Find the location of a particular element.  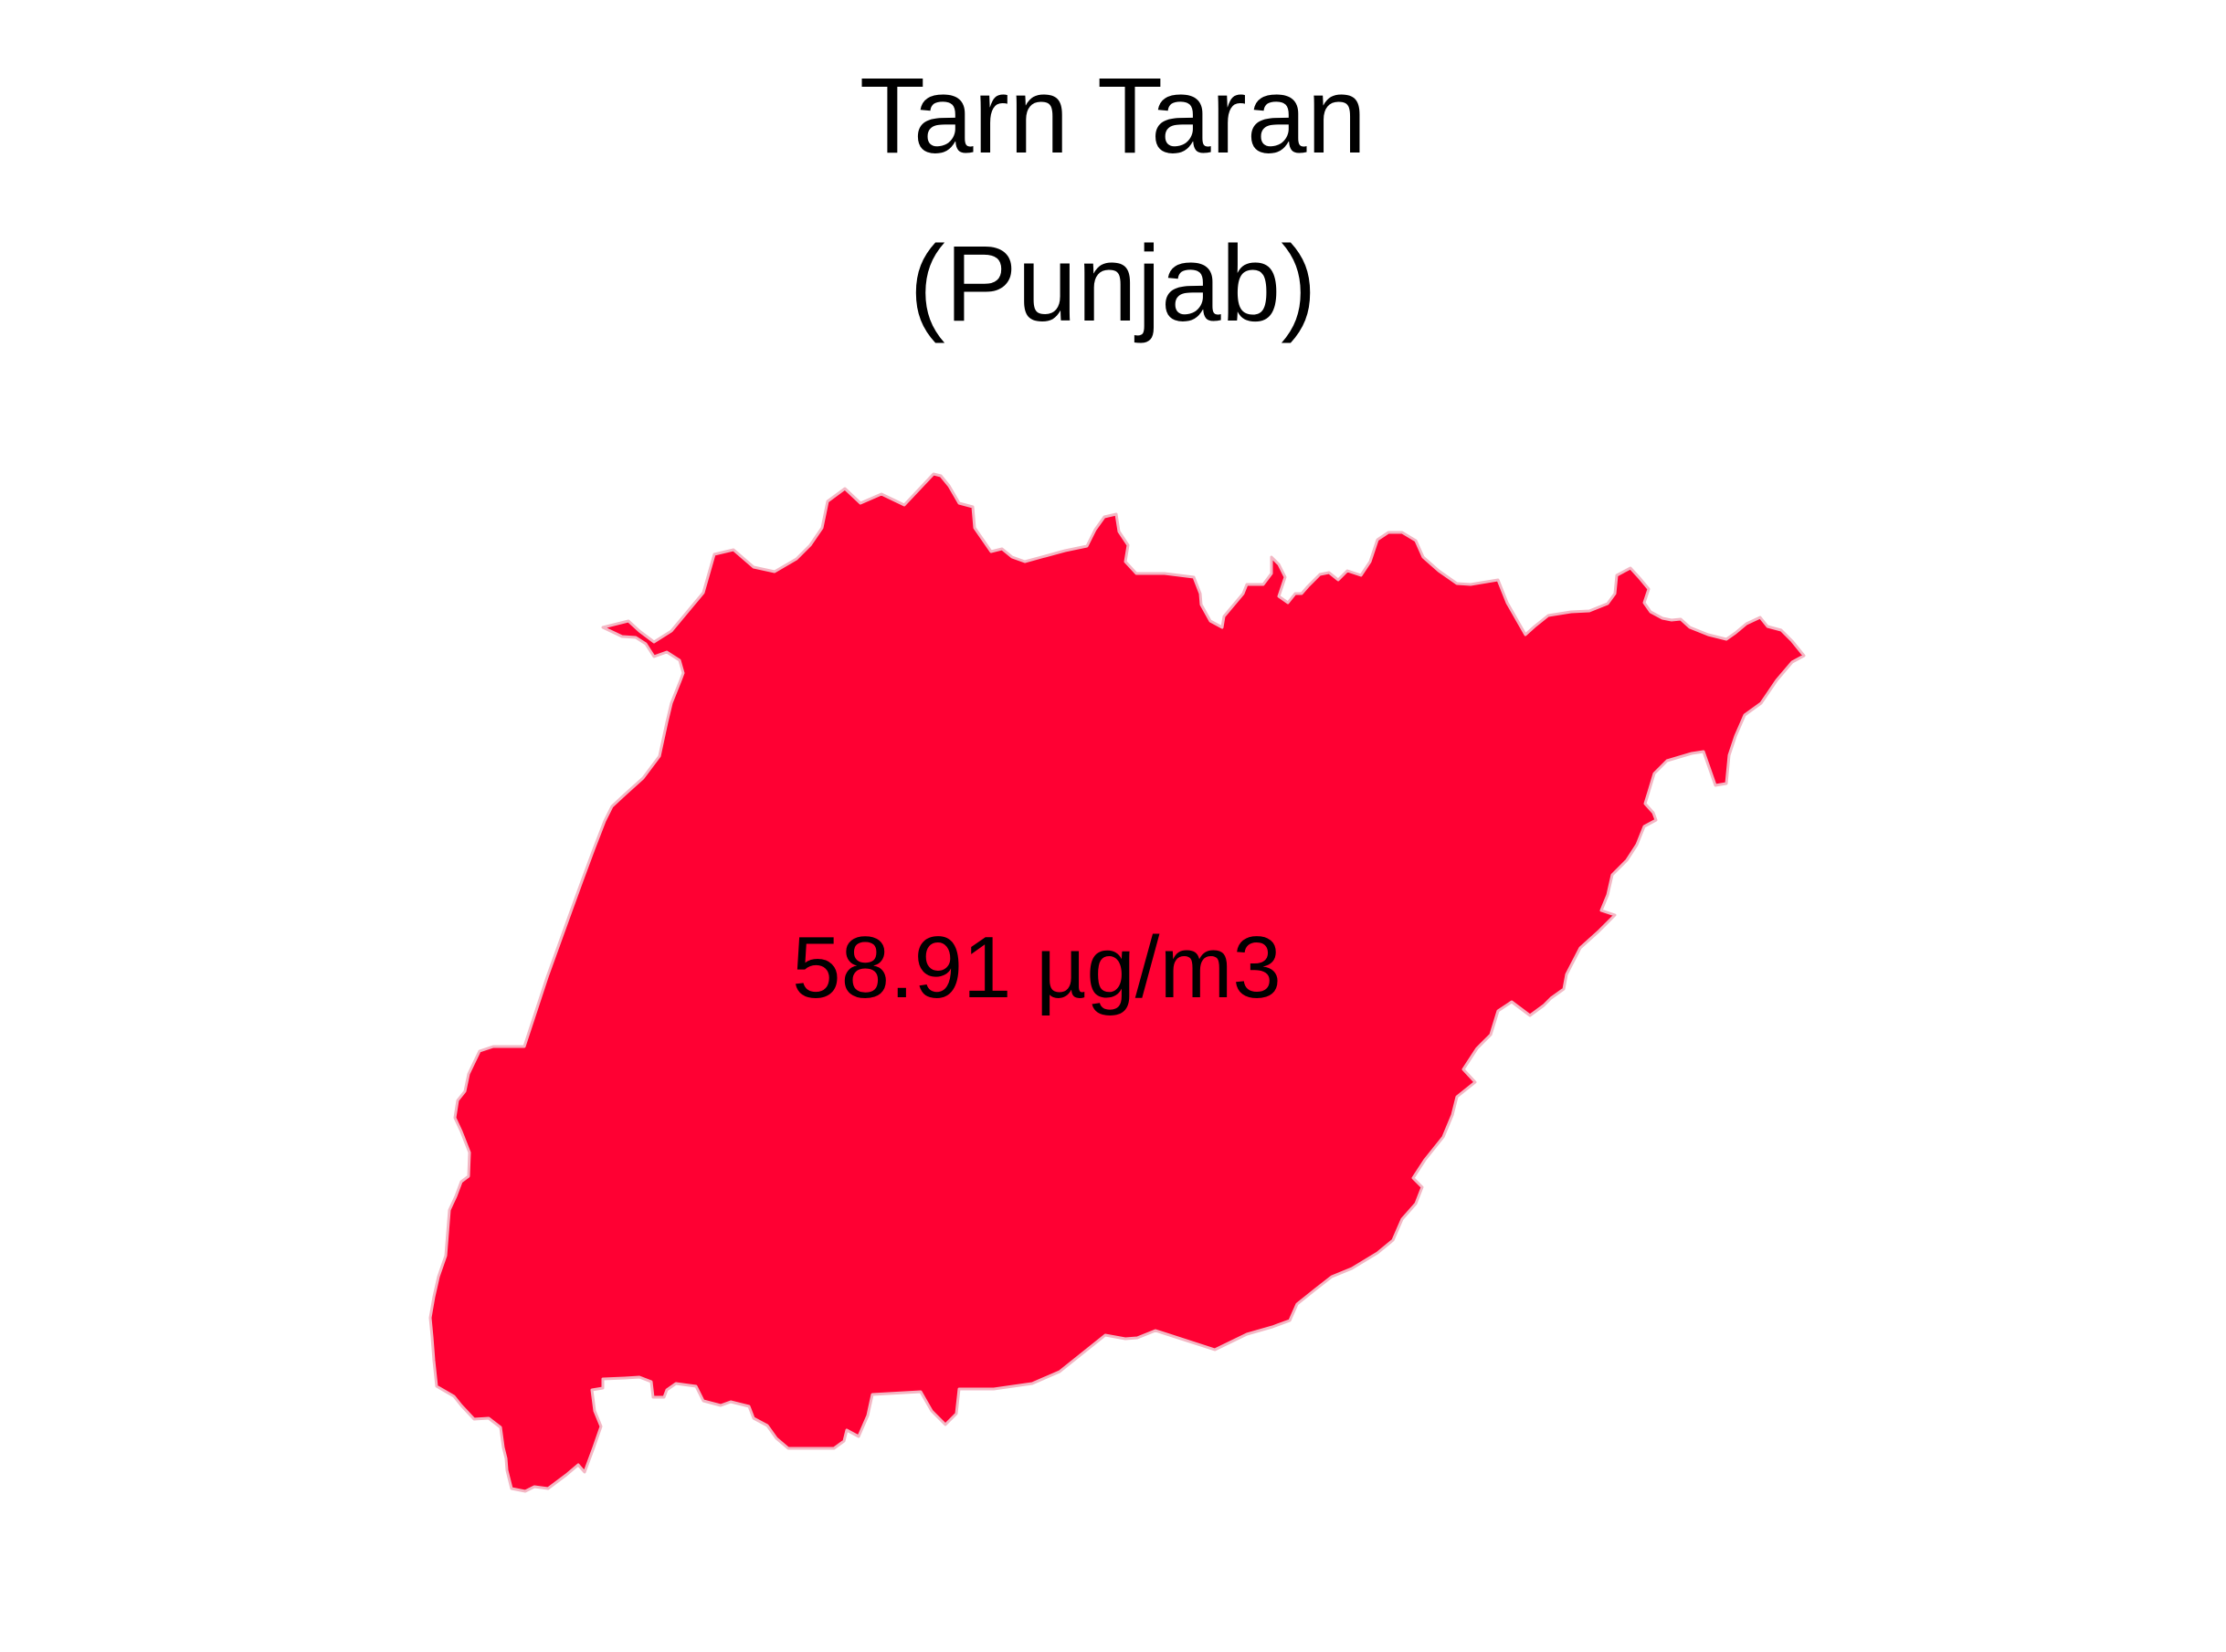

pollution-value-label: 58.91 µg/m3 is located at coordinates (1037, 967).